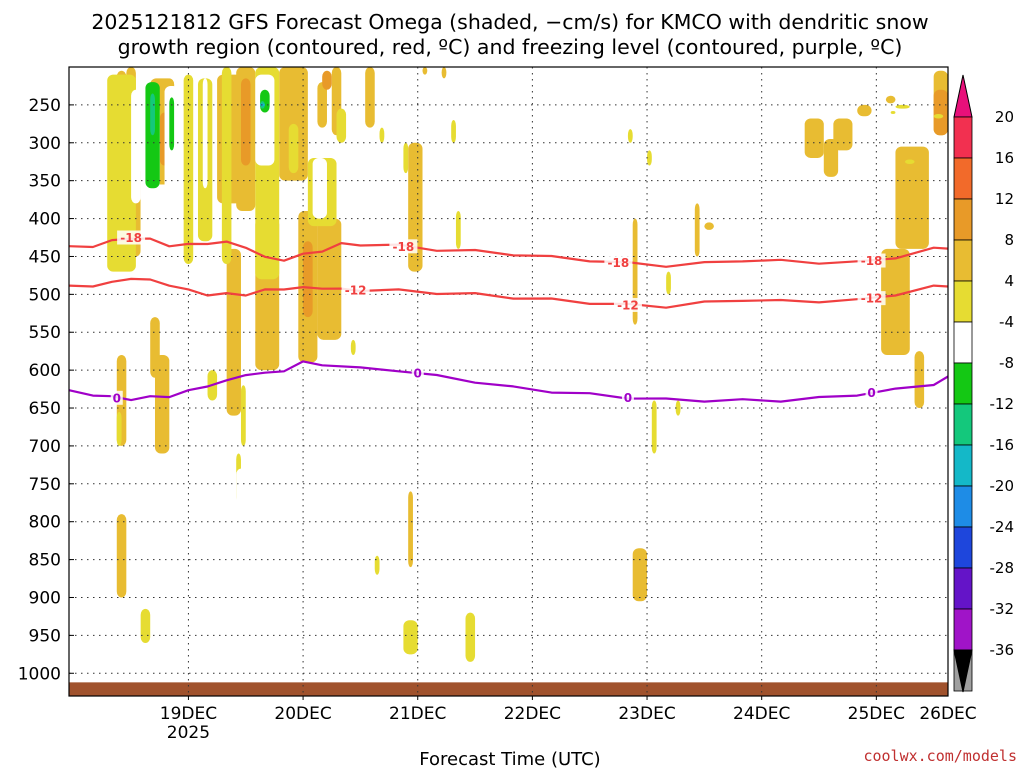 The width and height of the screenshot is (1024, 768). What do you see at coordinates (417, 714) in the screenshot?
I see `x-tick-label: 21DEC` at bounding box center [417, 714].